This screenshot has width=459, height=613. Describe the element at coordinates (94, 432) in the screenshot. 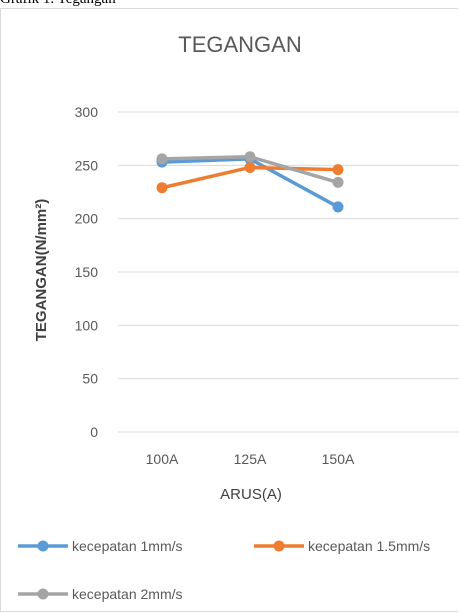

I see `y-tick-label: 0` at that location.